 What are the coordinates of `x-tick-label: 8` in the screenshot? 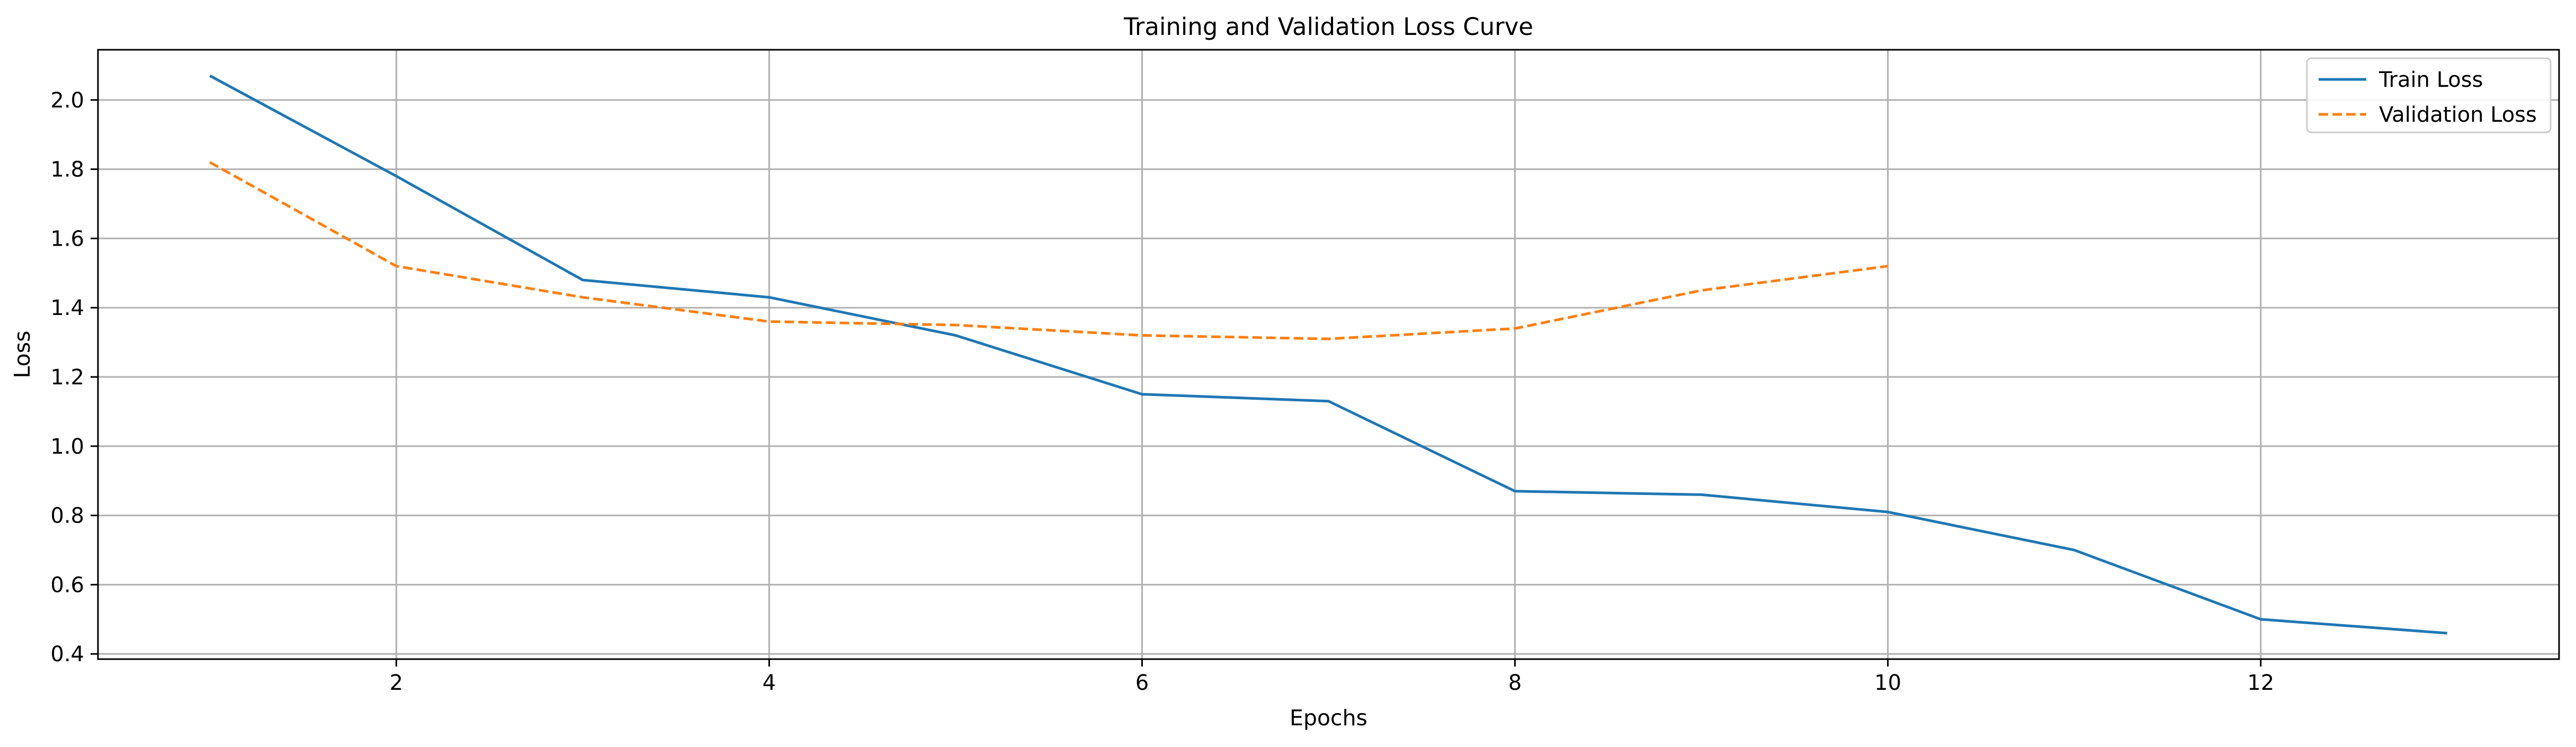 It's located at (1515, 683).